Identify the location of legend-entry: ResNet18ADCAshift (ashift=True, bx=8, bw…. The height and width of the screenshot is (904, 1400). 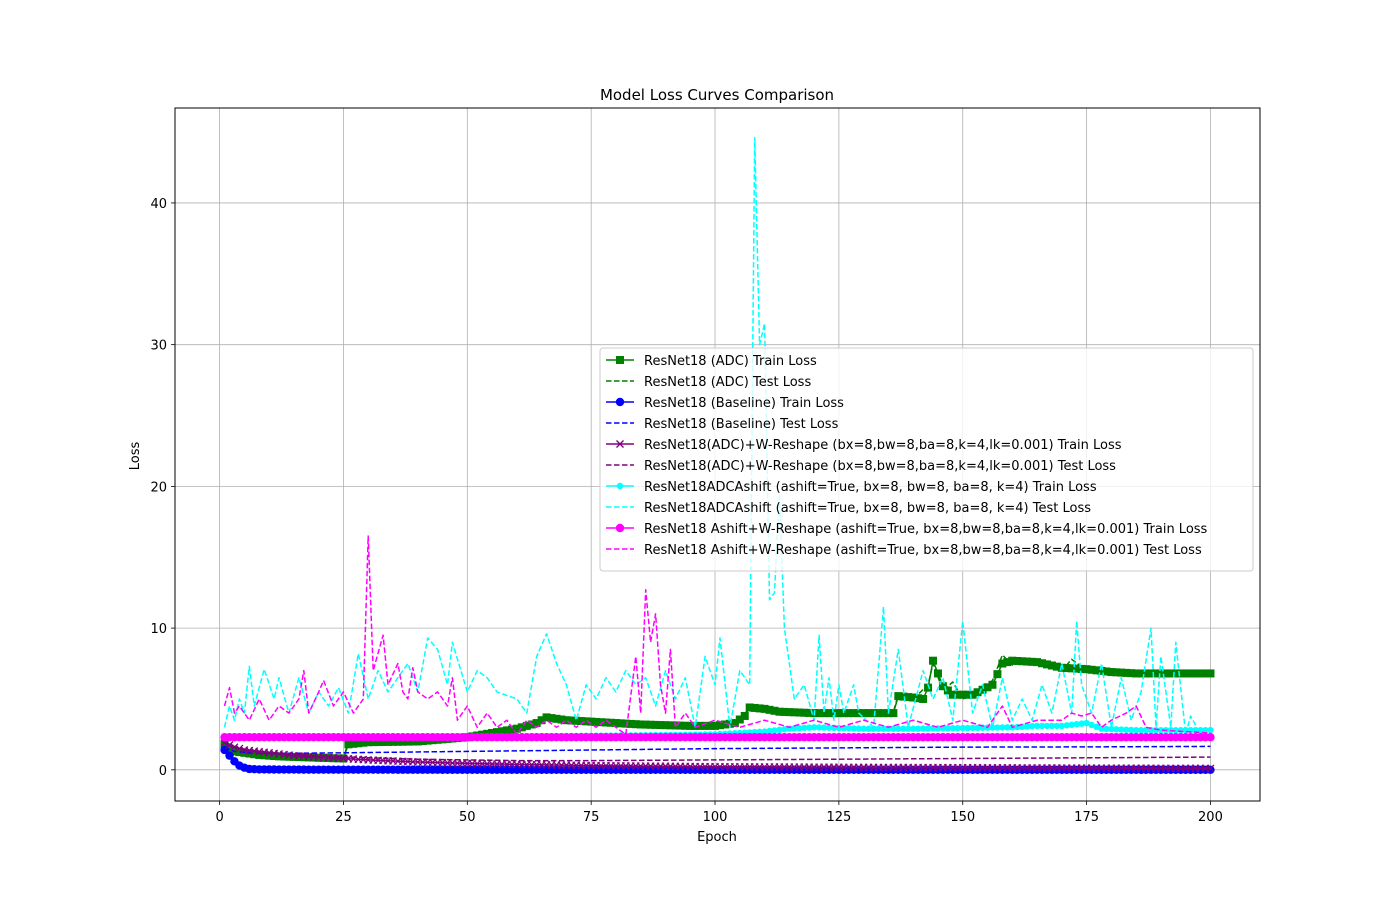
(848, 508).